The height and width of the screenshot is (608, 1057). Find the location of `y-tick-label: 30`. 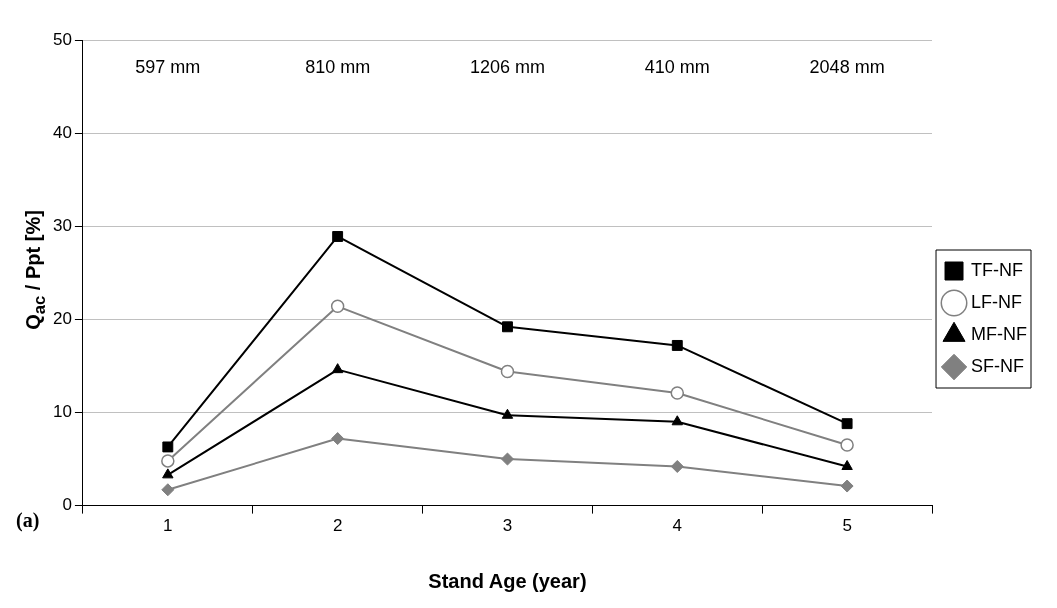

y-tick-label: 30 is located at coordinates (62, 225).